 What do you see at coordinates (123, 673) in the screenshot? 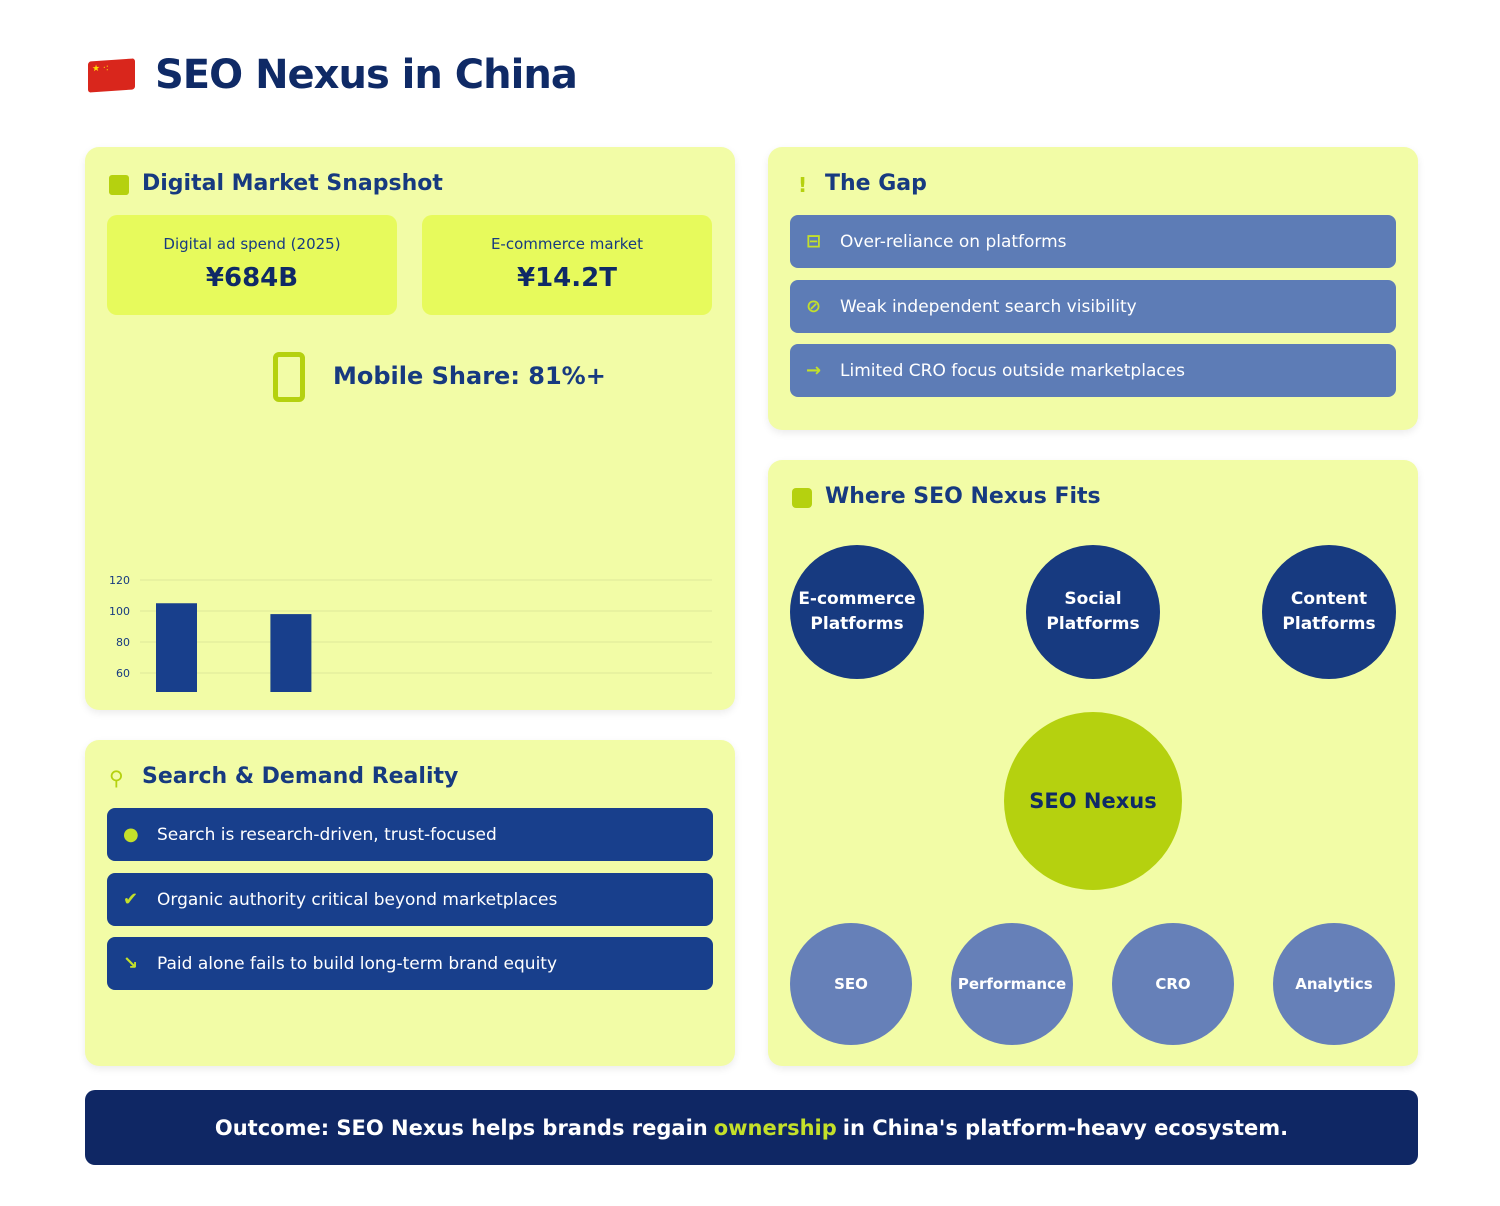
I see `y-tick-label: 60` at bounding box center [123, 673].